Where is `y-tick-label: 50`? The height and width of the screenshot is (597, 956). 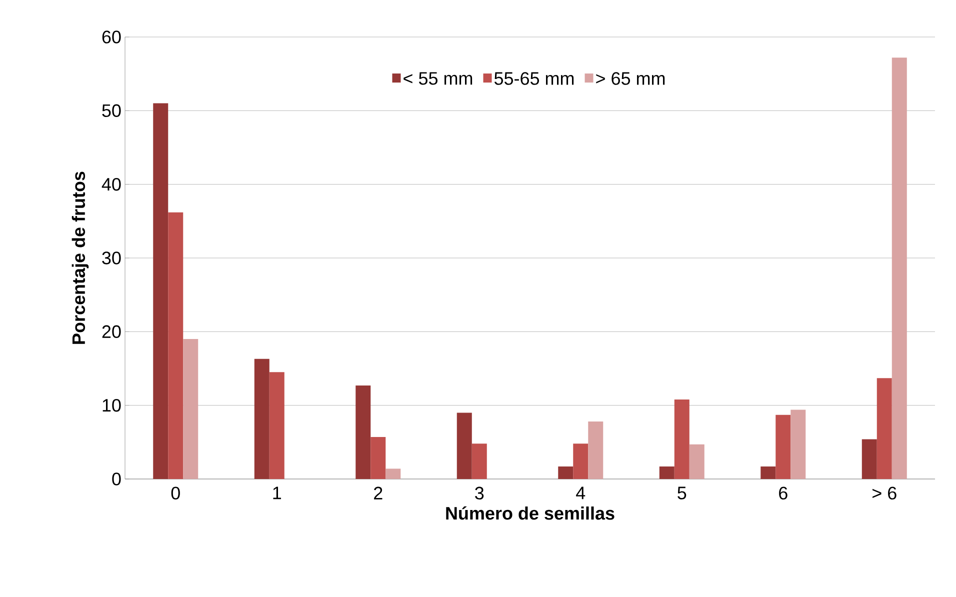 y-tick-label: 50 is located at coordinates (111, 111).